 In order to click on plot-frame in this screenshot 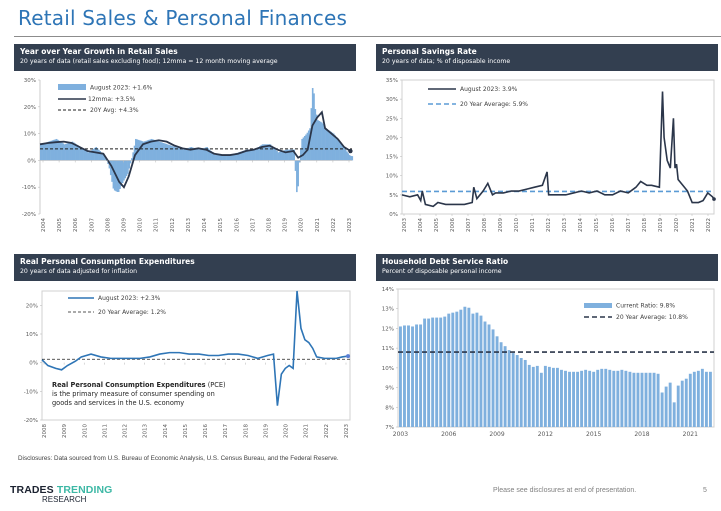, I will do `click(558, 147)`.